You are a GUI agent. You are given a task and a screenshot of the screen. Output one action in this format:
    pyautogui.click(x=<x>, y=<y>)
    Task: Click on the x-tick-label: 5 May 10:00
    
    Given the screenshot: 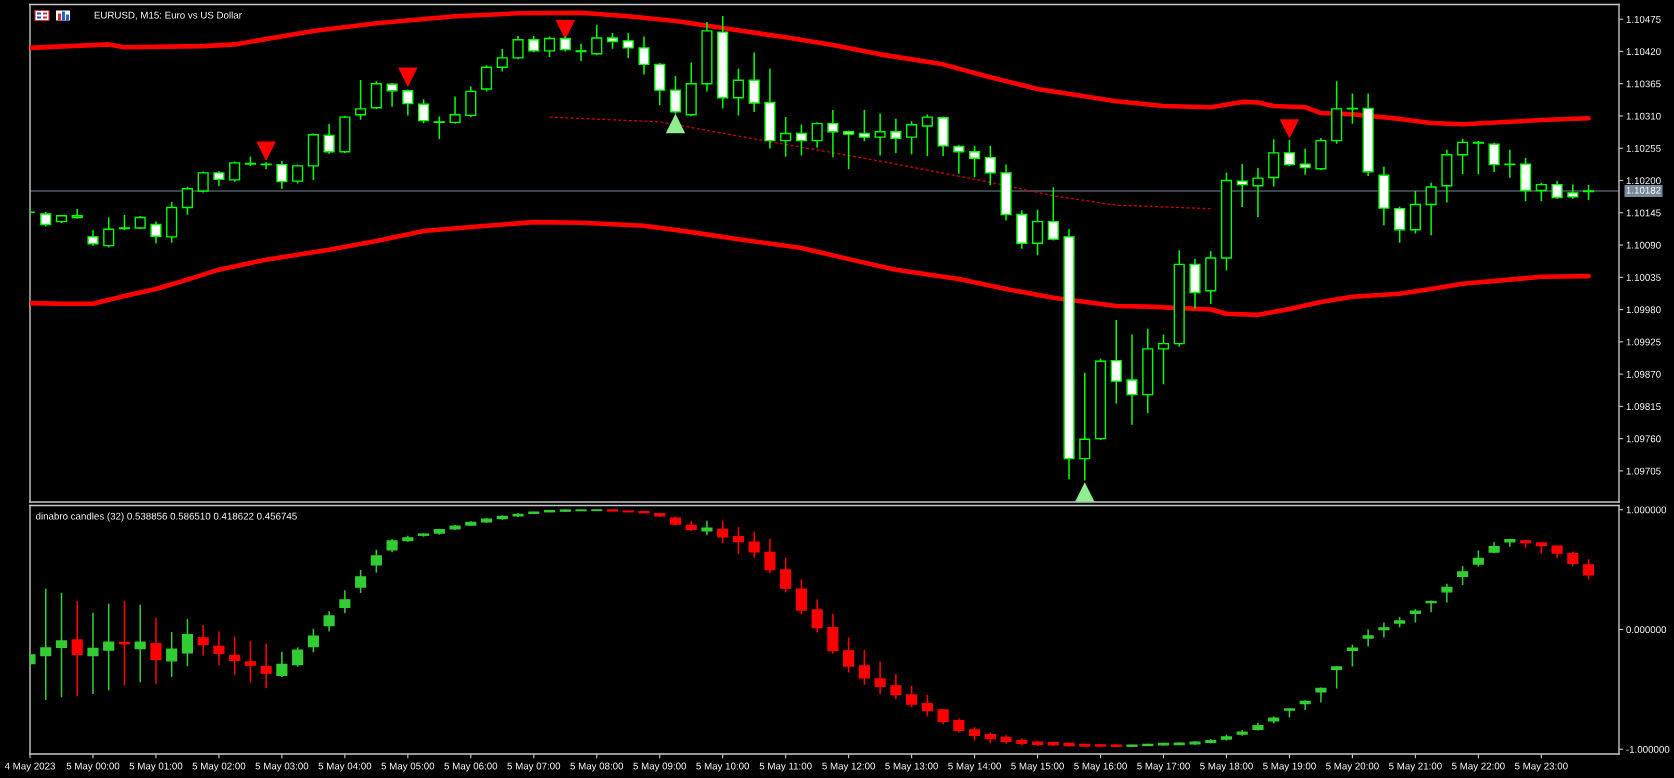 What is the action you would take?
    pyautogui.click(x=723, y=767)
    